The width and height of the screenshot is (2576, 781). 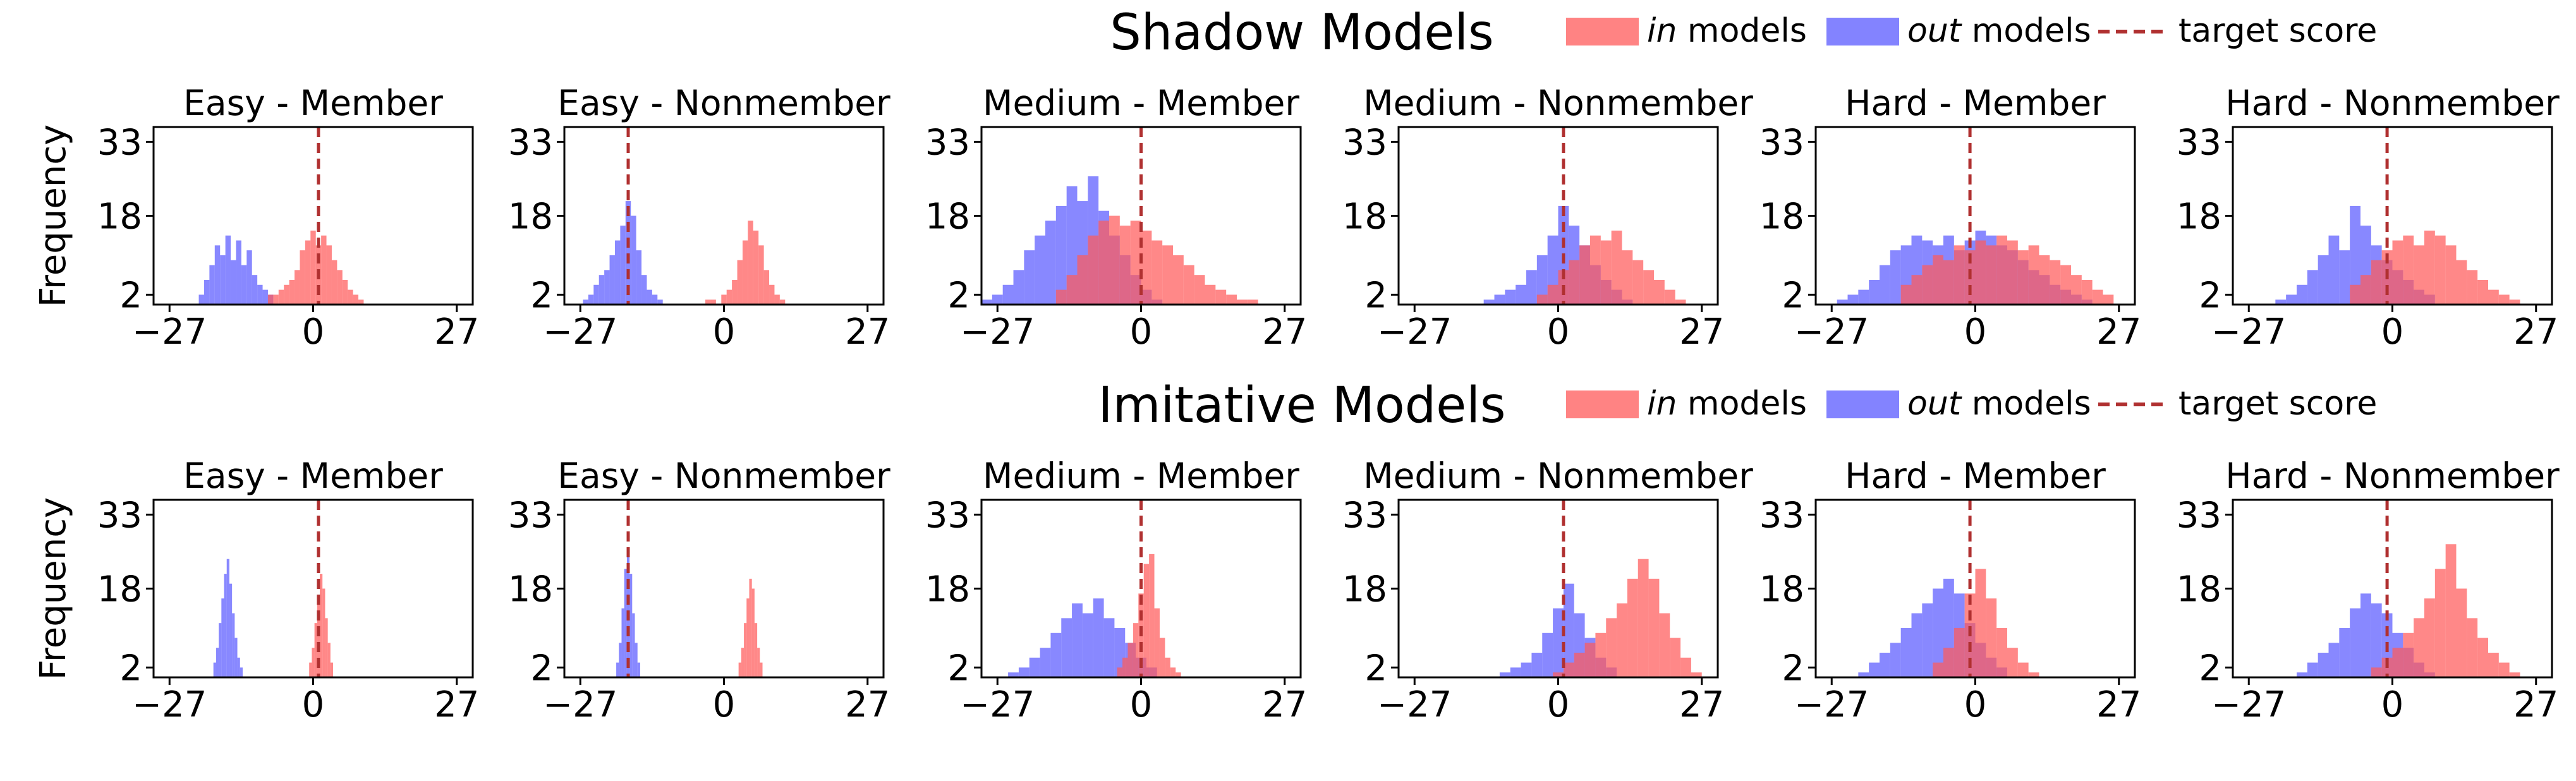 What do you see at coordinates (1365, 217) in the screenshot?
I see `y-tick-label: 18` at bounding box center [1365, 217].